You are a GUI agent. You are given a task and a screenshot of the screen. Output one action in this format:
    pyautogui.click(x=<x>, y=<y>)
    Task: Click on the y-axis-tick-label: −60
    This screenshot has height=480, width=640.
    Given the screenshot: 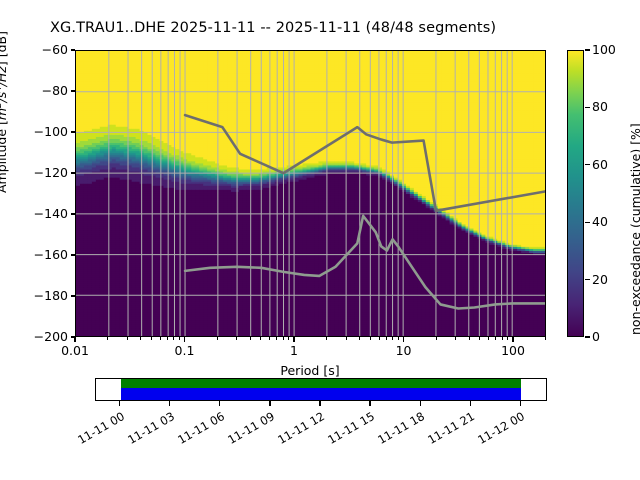 What is the action you would take?
    pyautogui.click(x=54, y=49)
    